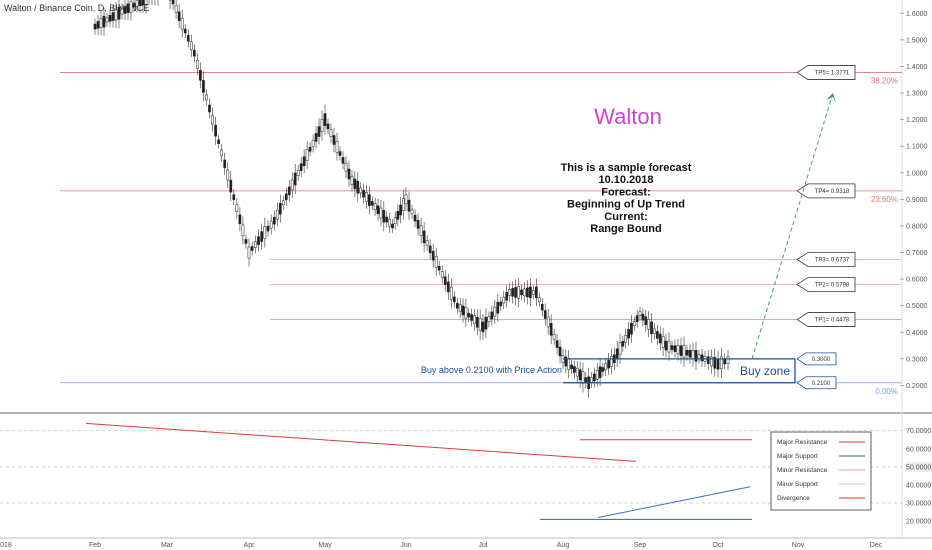 This screenshot has height=550, width=932. I want to click on buy-zone-price-label: 0.3000, so click(821, 360).